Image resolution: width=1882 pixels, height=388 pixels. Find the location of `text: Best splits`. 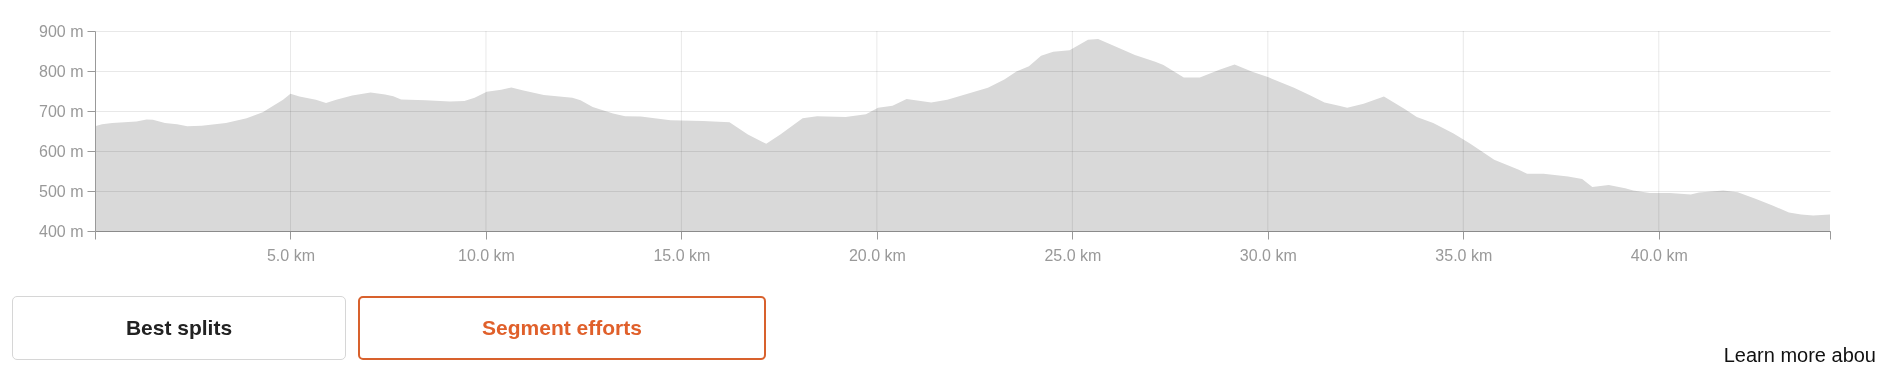

text: Best splits is located at coordinates (179, 328).